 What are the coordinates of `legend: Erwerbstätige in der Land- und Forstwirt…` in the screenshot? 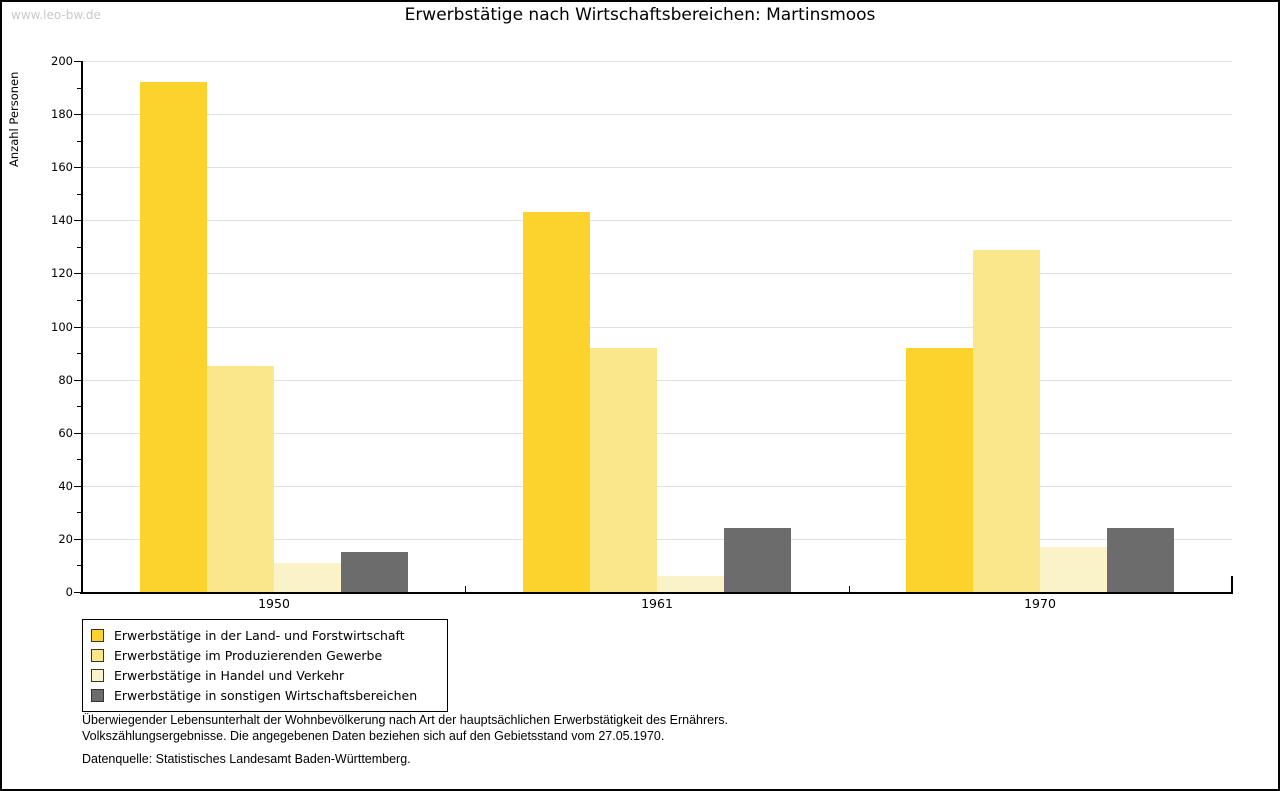 It's located at (265, 665).